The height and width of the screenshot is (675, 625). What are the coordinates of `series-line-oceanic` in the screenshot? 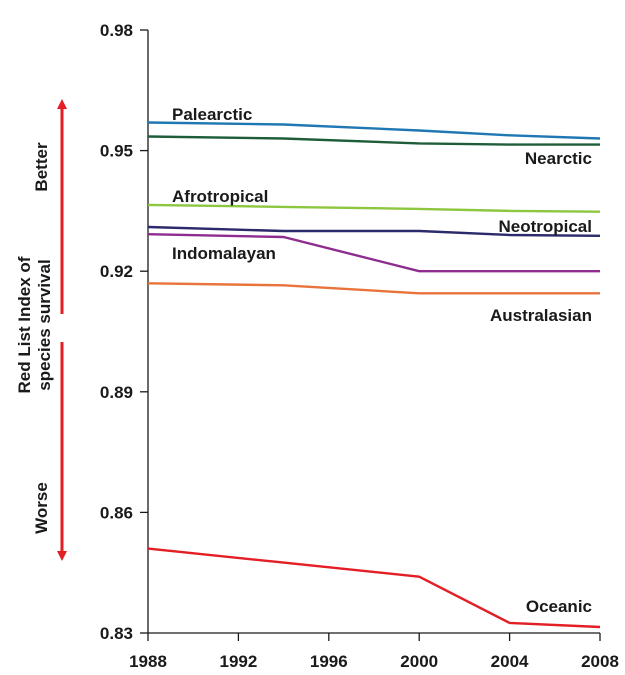 It's located at (374, 588).